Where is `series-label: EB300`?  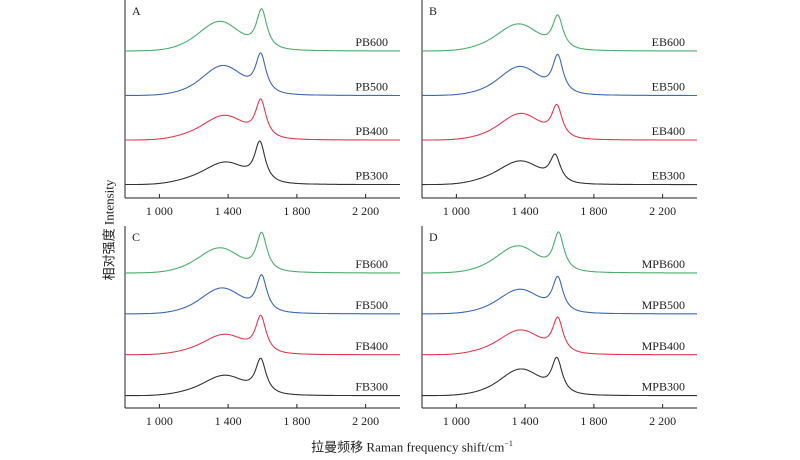
series-label: EB300 is located at coordinates (668, 176).